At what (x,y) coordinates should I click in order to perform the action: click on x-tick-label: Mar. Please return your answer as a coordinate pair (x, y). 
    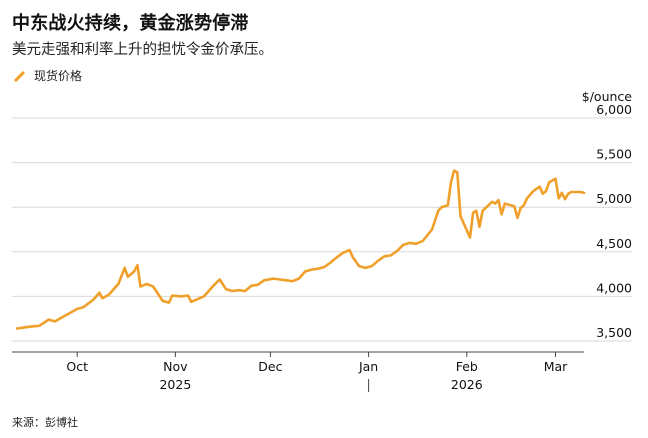
    Looking at the image, I should click on (556, 366).